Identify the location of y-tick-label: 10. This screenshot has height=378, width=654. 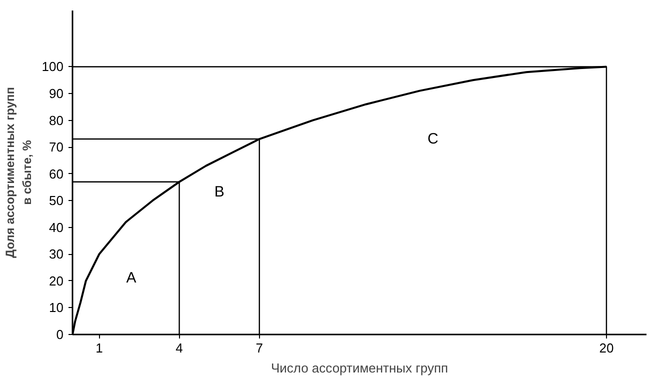
(56, 308).